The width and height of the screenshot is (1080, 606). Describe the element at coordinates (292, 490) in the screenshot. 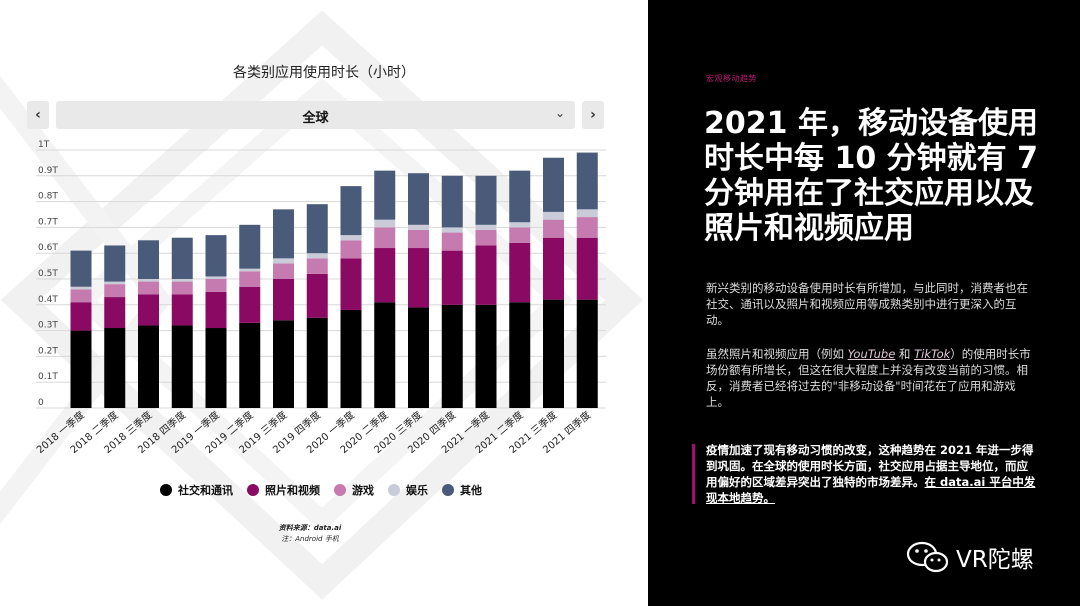

I see `legend-label: 照片和视频` at that location.